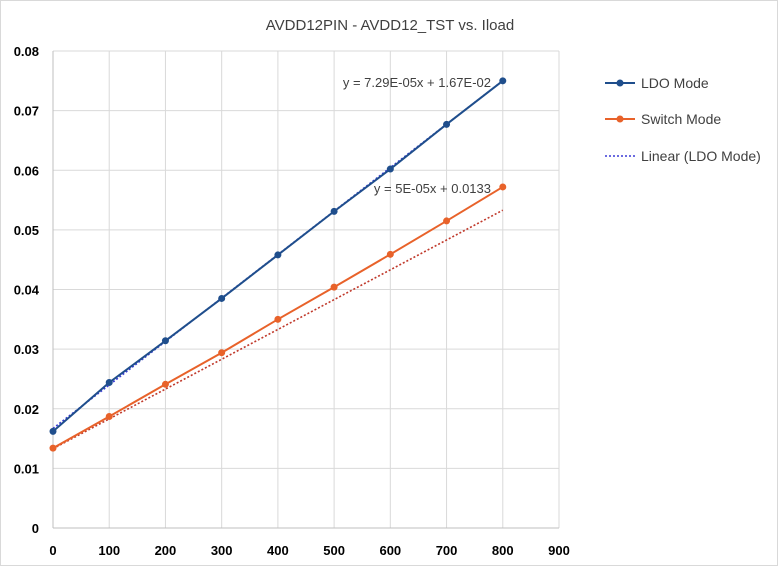  I want to click on y-tick-label: 0, so click(35, 528).